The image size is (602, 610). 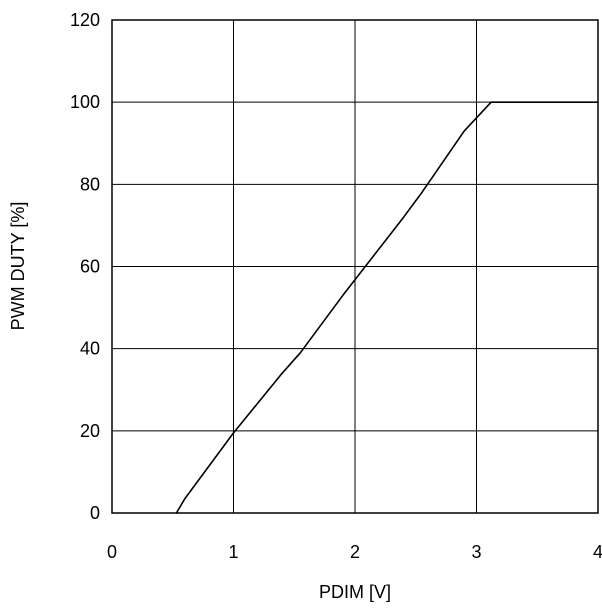 I want to click on x-tick-labels: 0 1 2 3 4, so click(x=354, y=552).